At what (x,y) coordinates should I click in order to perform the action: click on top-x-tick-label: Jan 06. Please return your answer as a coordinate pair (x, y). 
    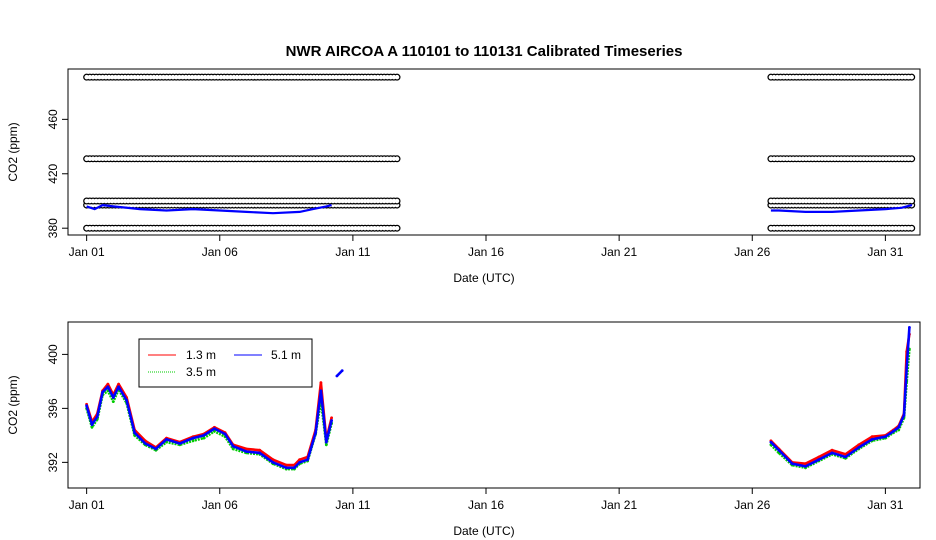
    Looking at the image, I should click on (220, 252).